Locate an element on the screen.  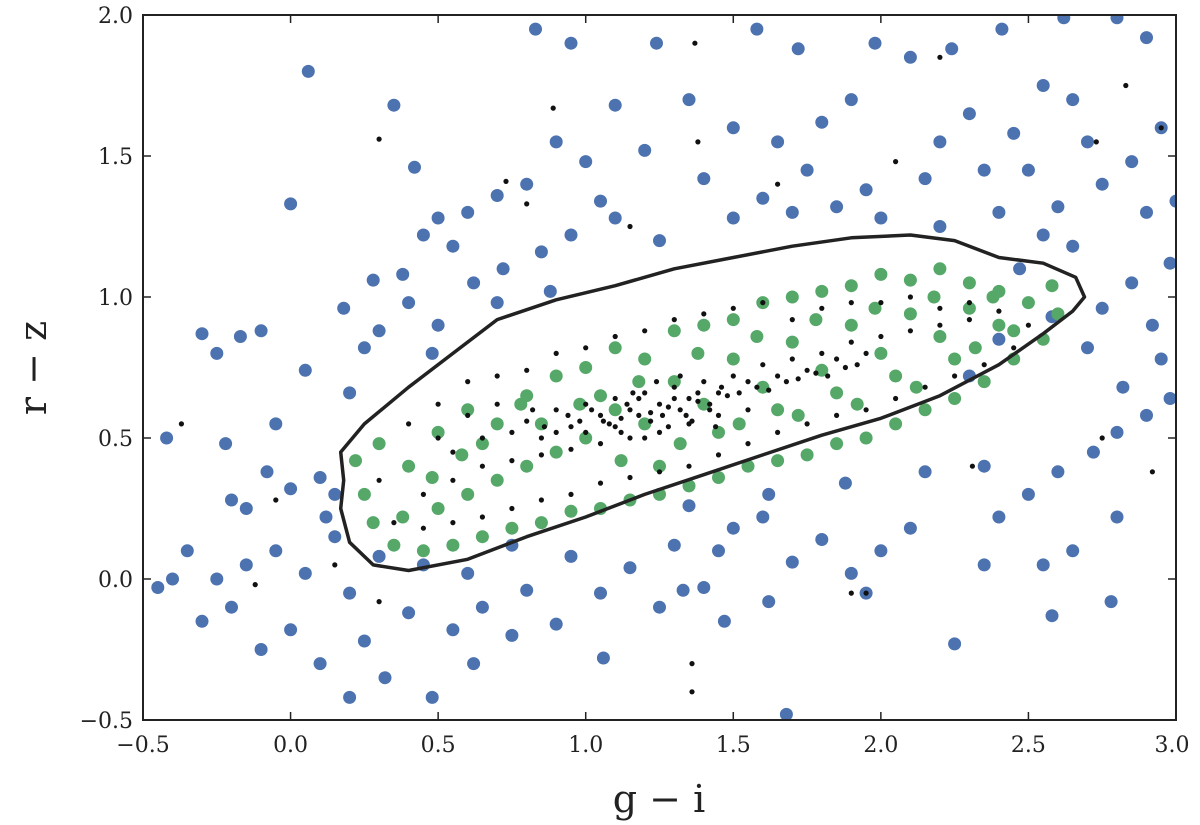
y-axis-label: r − z is located at coordinates (33, 368).